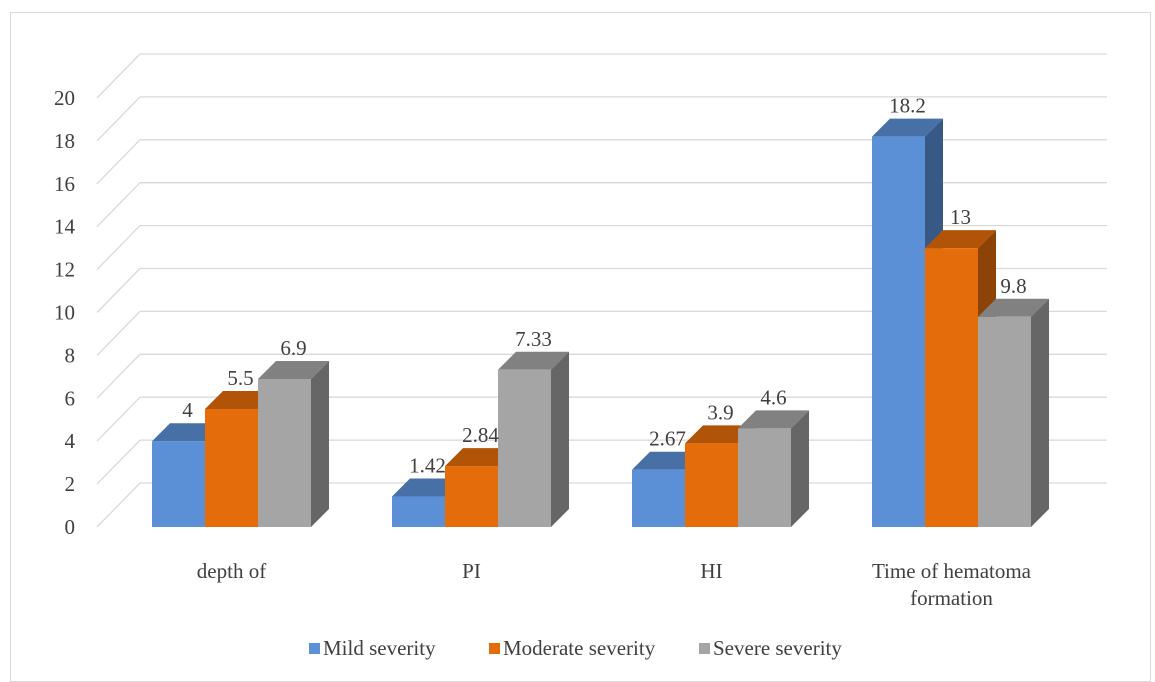  I want to click on data-label: 5.5, so click(240, 378).